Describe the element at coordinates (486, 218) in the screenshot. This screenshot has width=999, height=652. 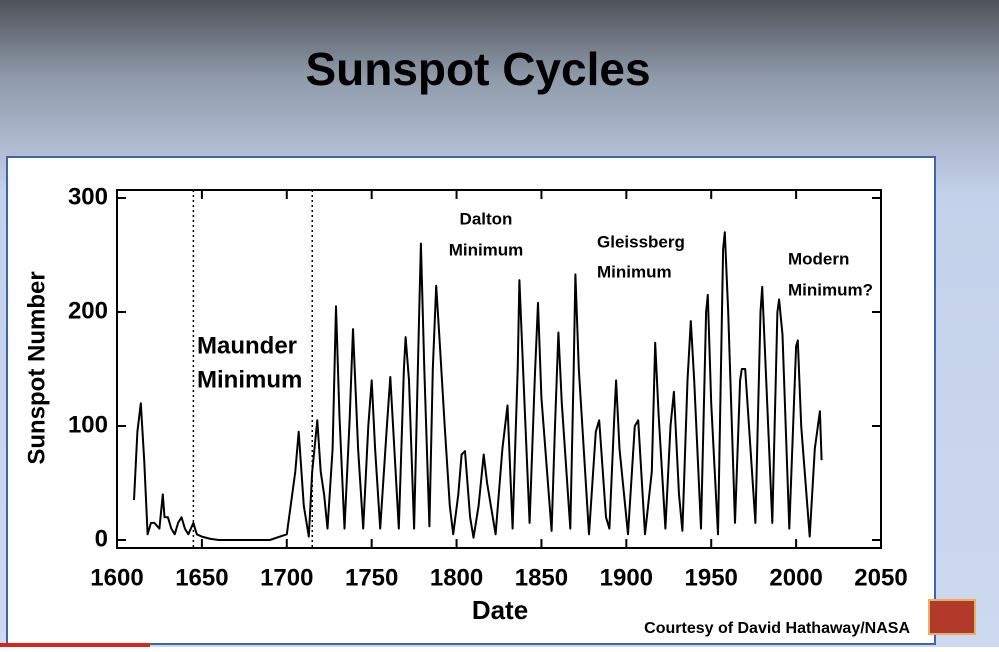
I see `annotation: Dalton` at that location.